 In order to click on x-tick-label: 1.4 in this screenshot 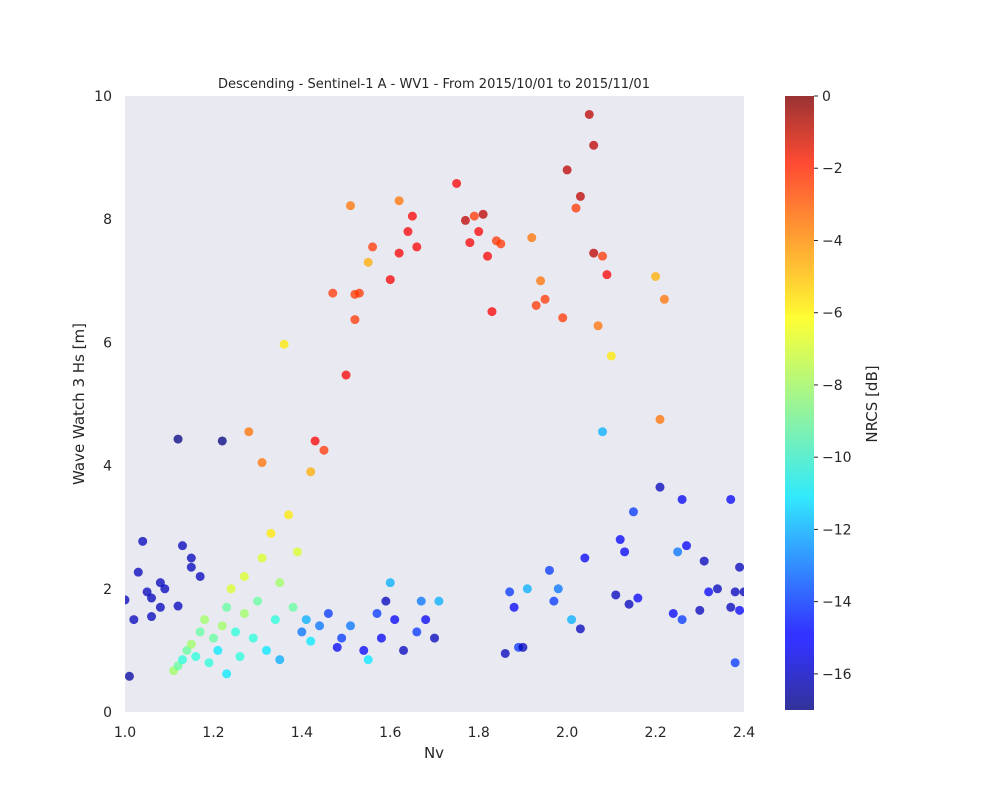, I will do `click(302, 733)`.